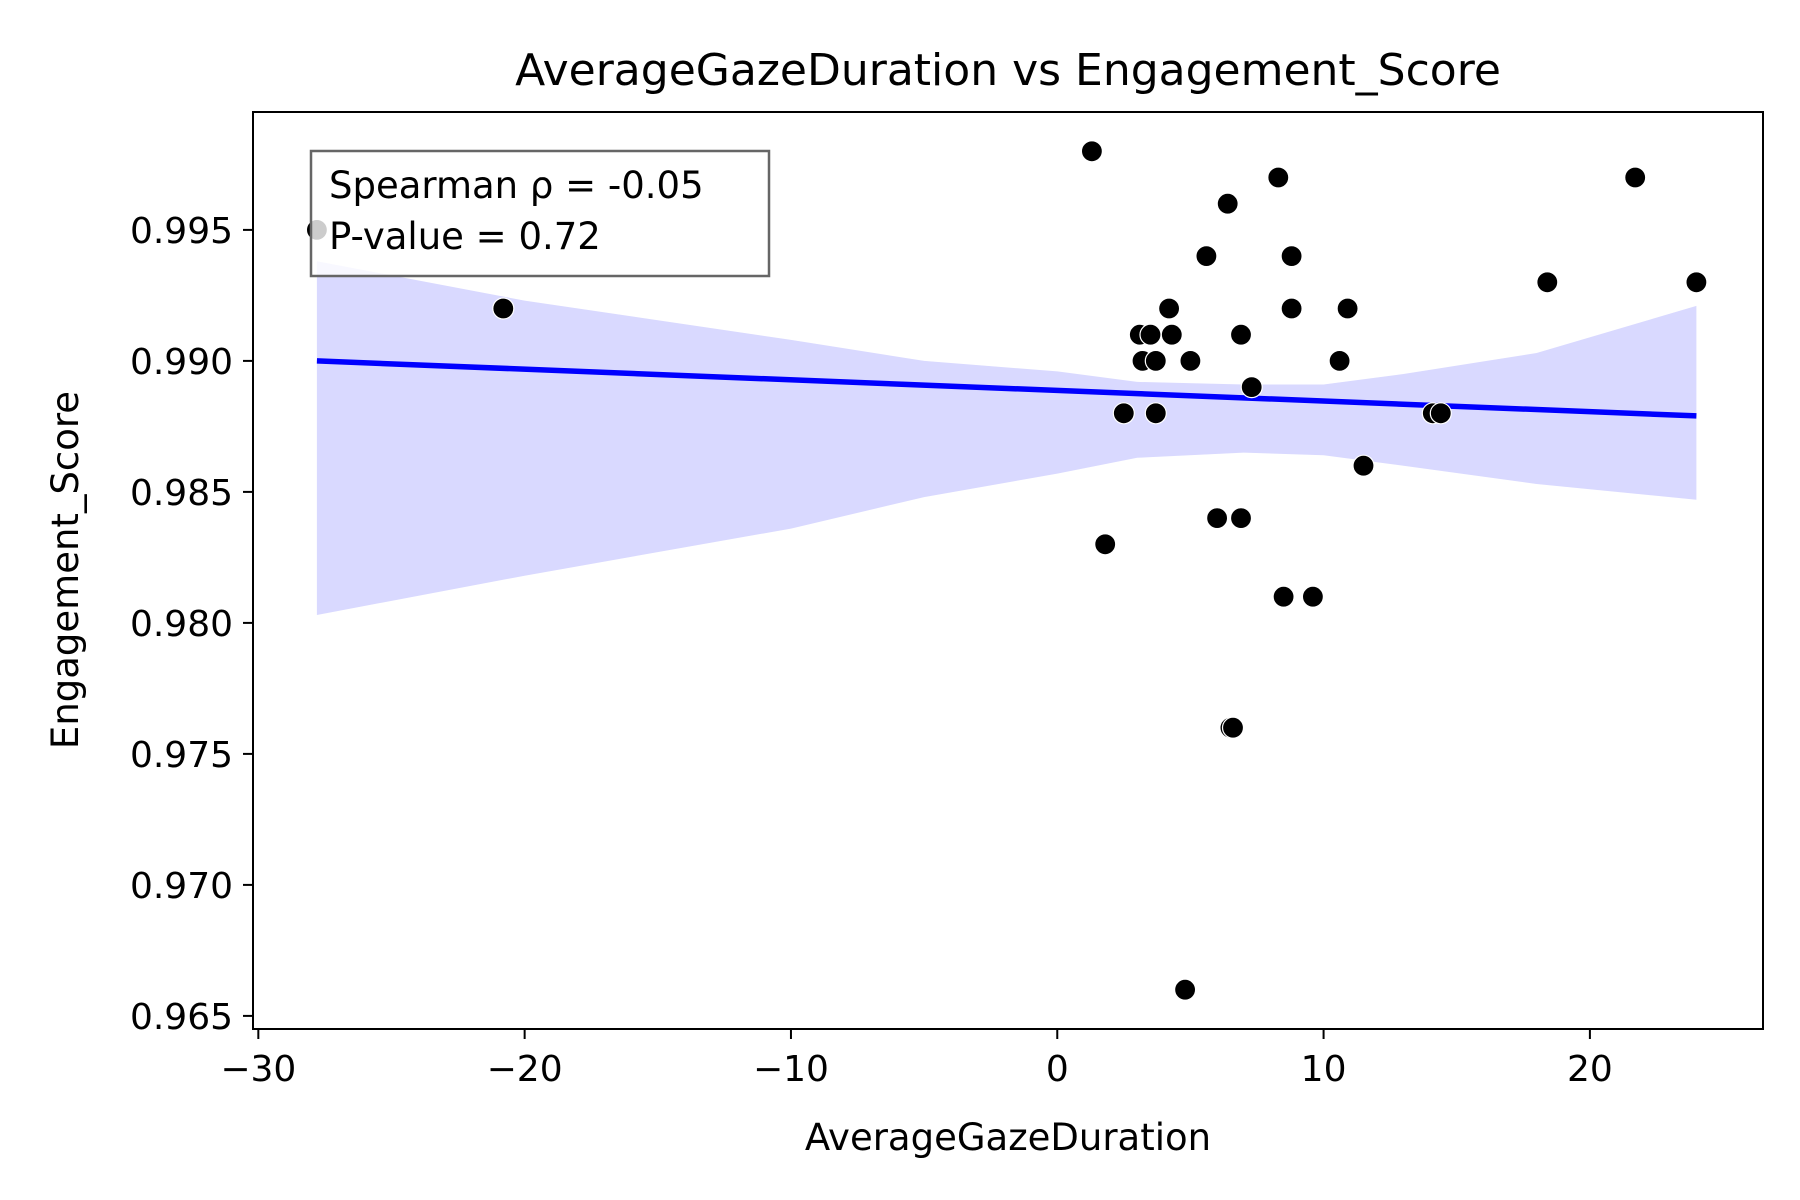  Describe the element at coordinates (1324, 1069) in the screenshot. I see `x-tick-label-4: 10` at that location.